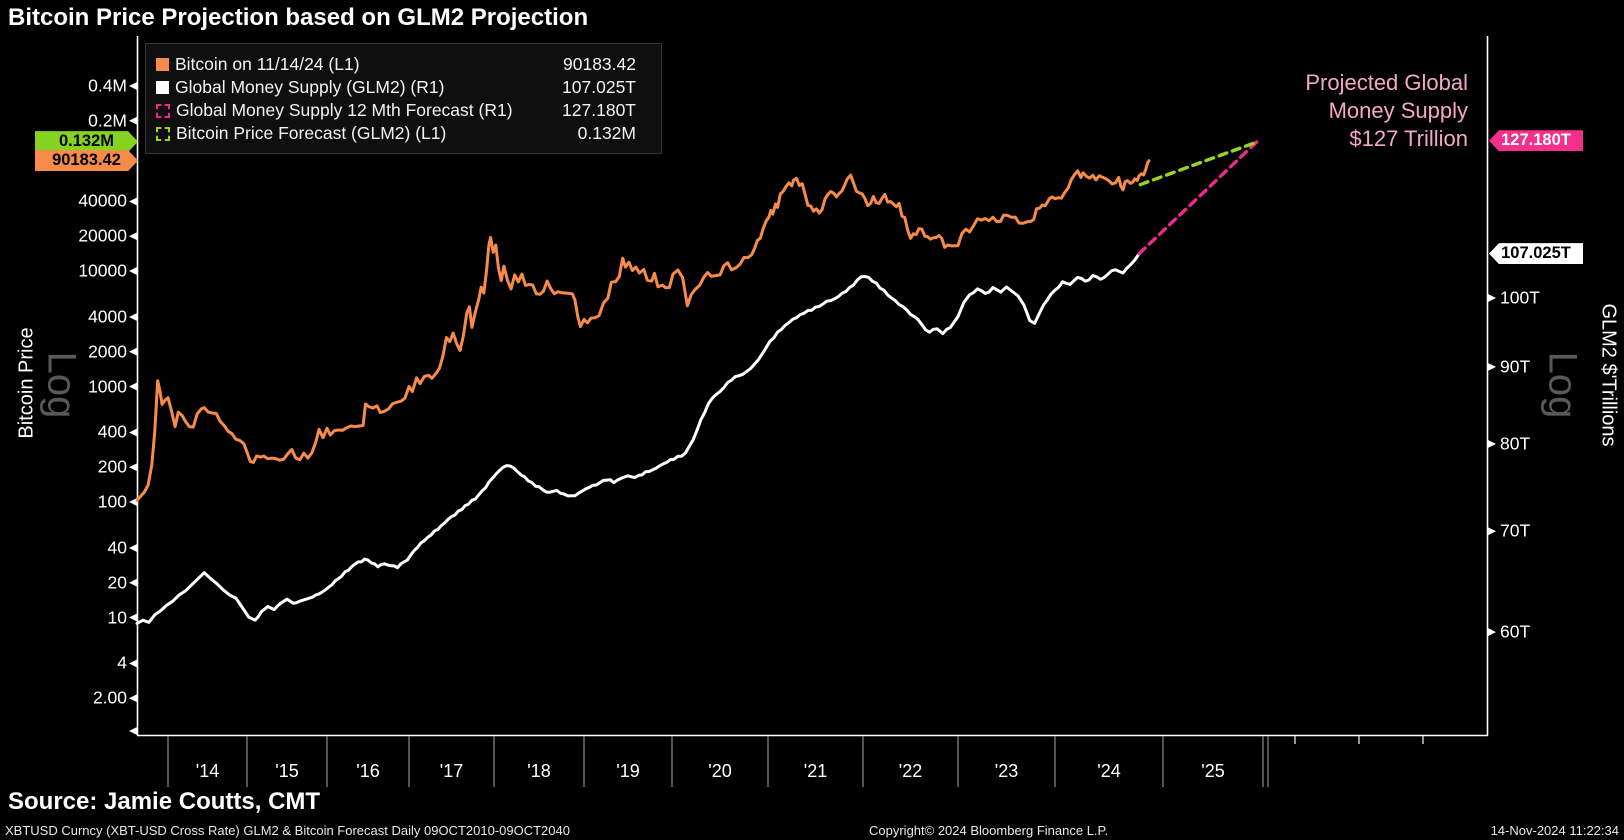 The height and width of the screenshot is (840, 1624). I want to click on left-axis-price-badge: 90183.42, so click(86, 160).